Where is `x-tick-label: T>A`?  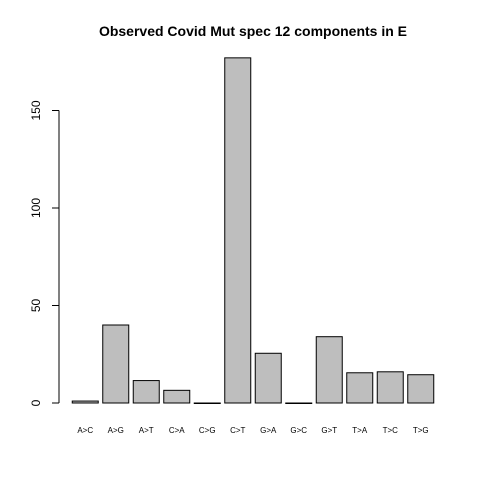 x-tick-label: T>A is located at coordinates (360, 430).